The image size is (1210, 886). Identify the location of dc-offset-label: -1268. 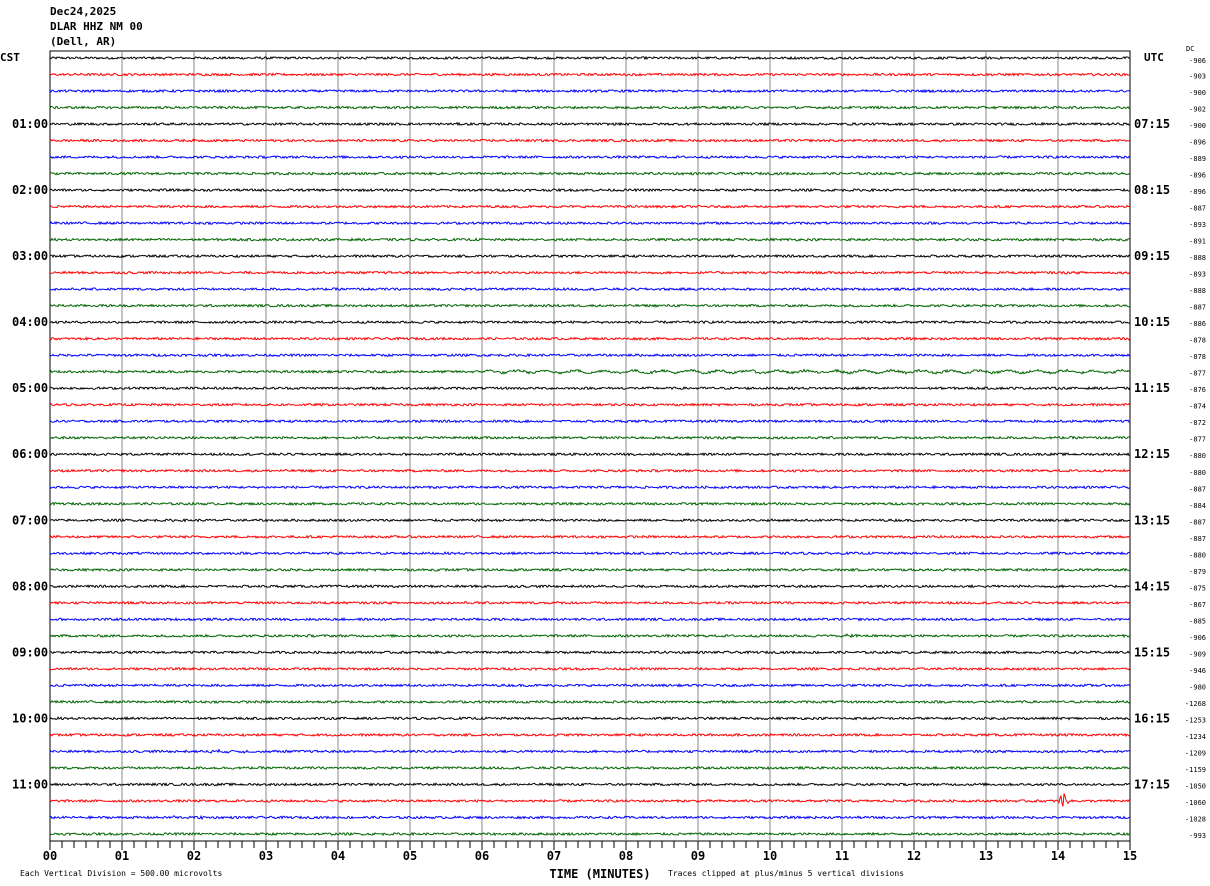
(1195, 704).